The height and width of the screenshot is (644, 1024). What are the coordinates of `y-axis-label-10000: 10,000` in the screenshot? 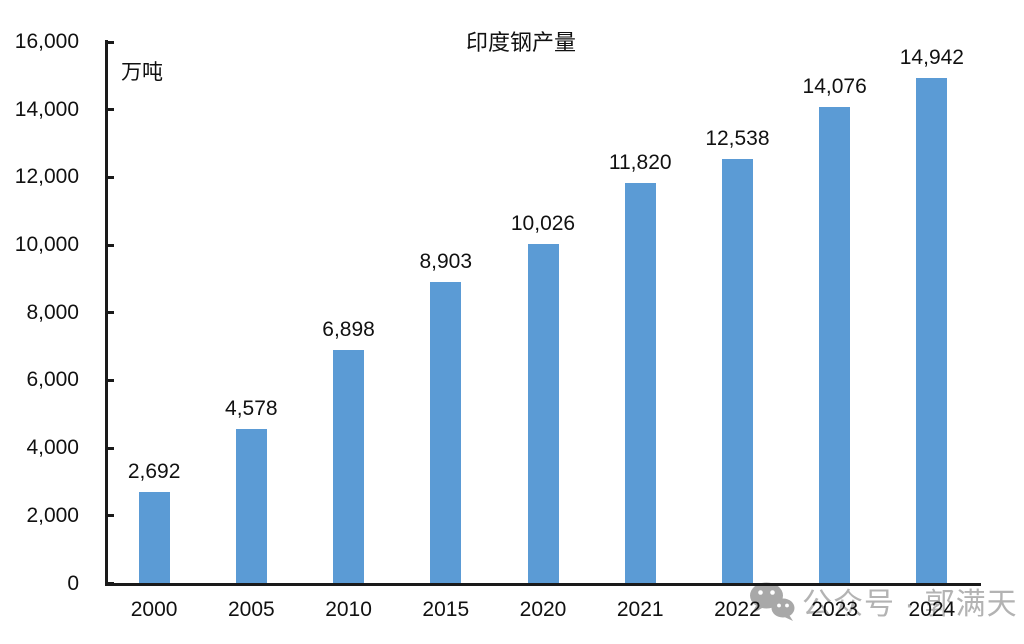 It's located at (46, 245).